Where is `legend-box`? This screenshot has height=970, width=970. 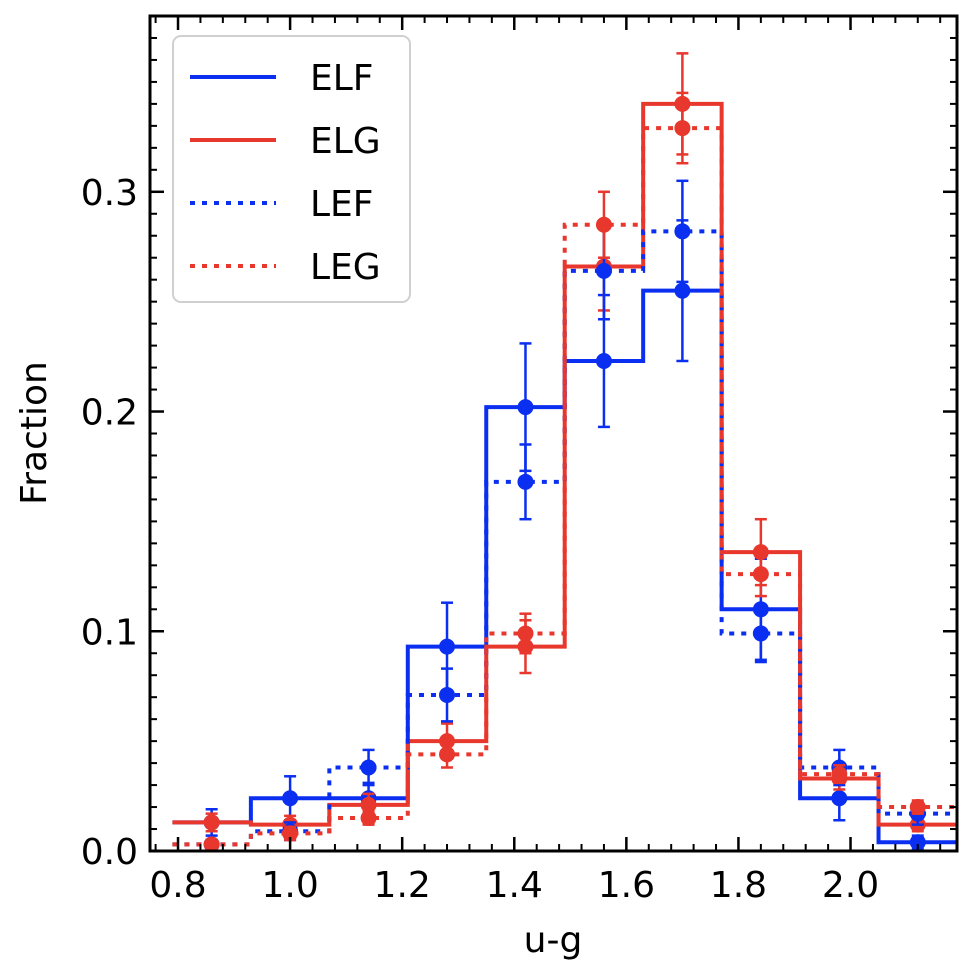 legend-box is located at coordinates (291, 169).